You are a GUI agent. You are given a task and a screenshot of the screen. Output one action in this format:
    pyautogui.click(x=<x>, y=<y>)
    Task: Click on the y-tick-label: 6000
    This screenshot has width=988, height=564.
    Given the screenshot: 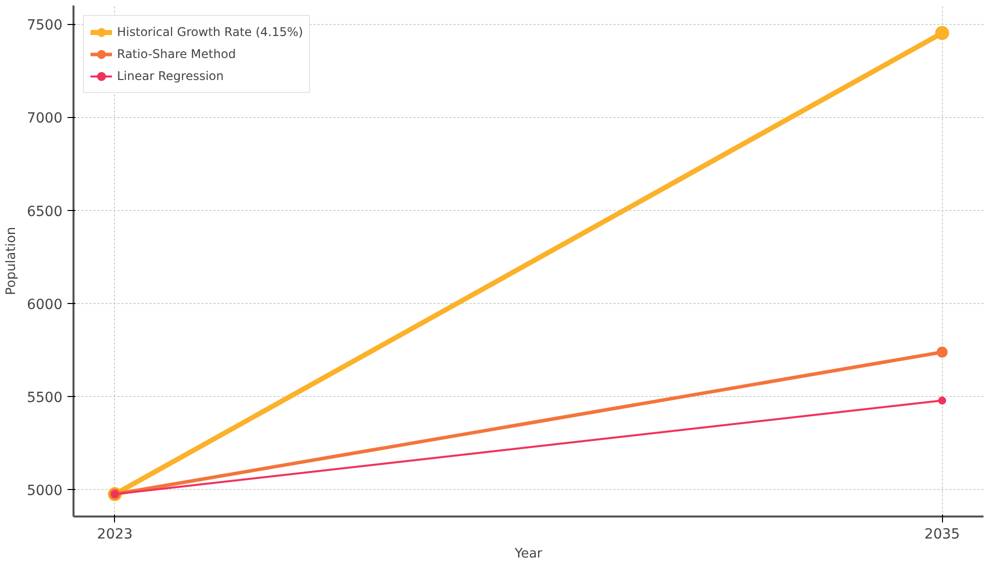 What is the action you would take?
    pyautogui.click(x=44, y=304)
    